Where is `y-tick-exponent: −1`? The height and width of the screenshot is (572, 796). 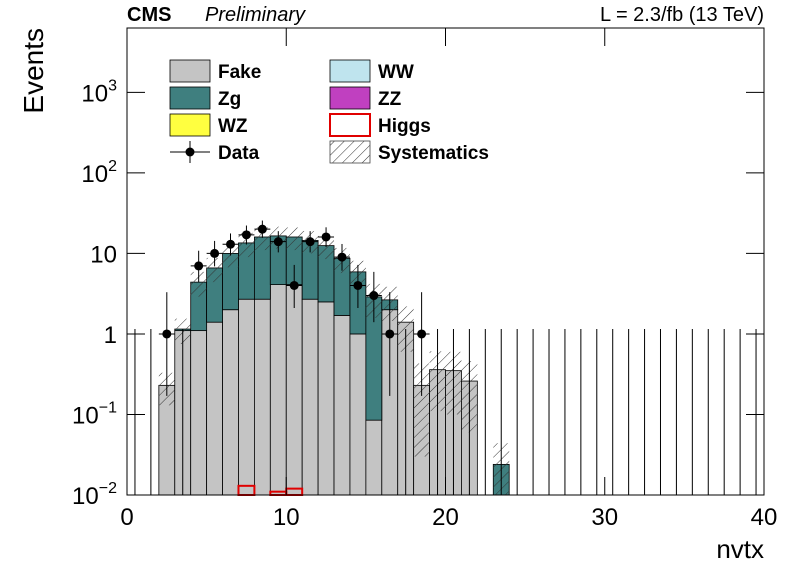
y-tick-exponent: −1 is located at coordinates (108, 407).